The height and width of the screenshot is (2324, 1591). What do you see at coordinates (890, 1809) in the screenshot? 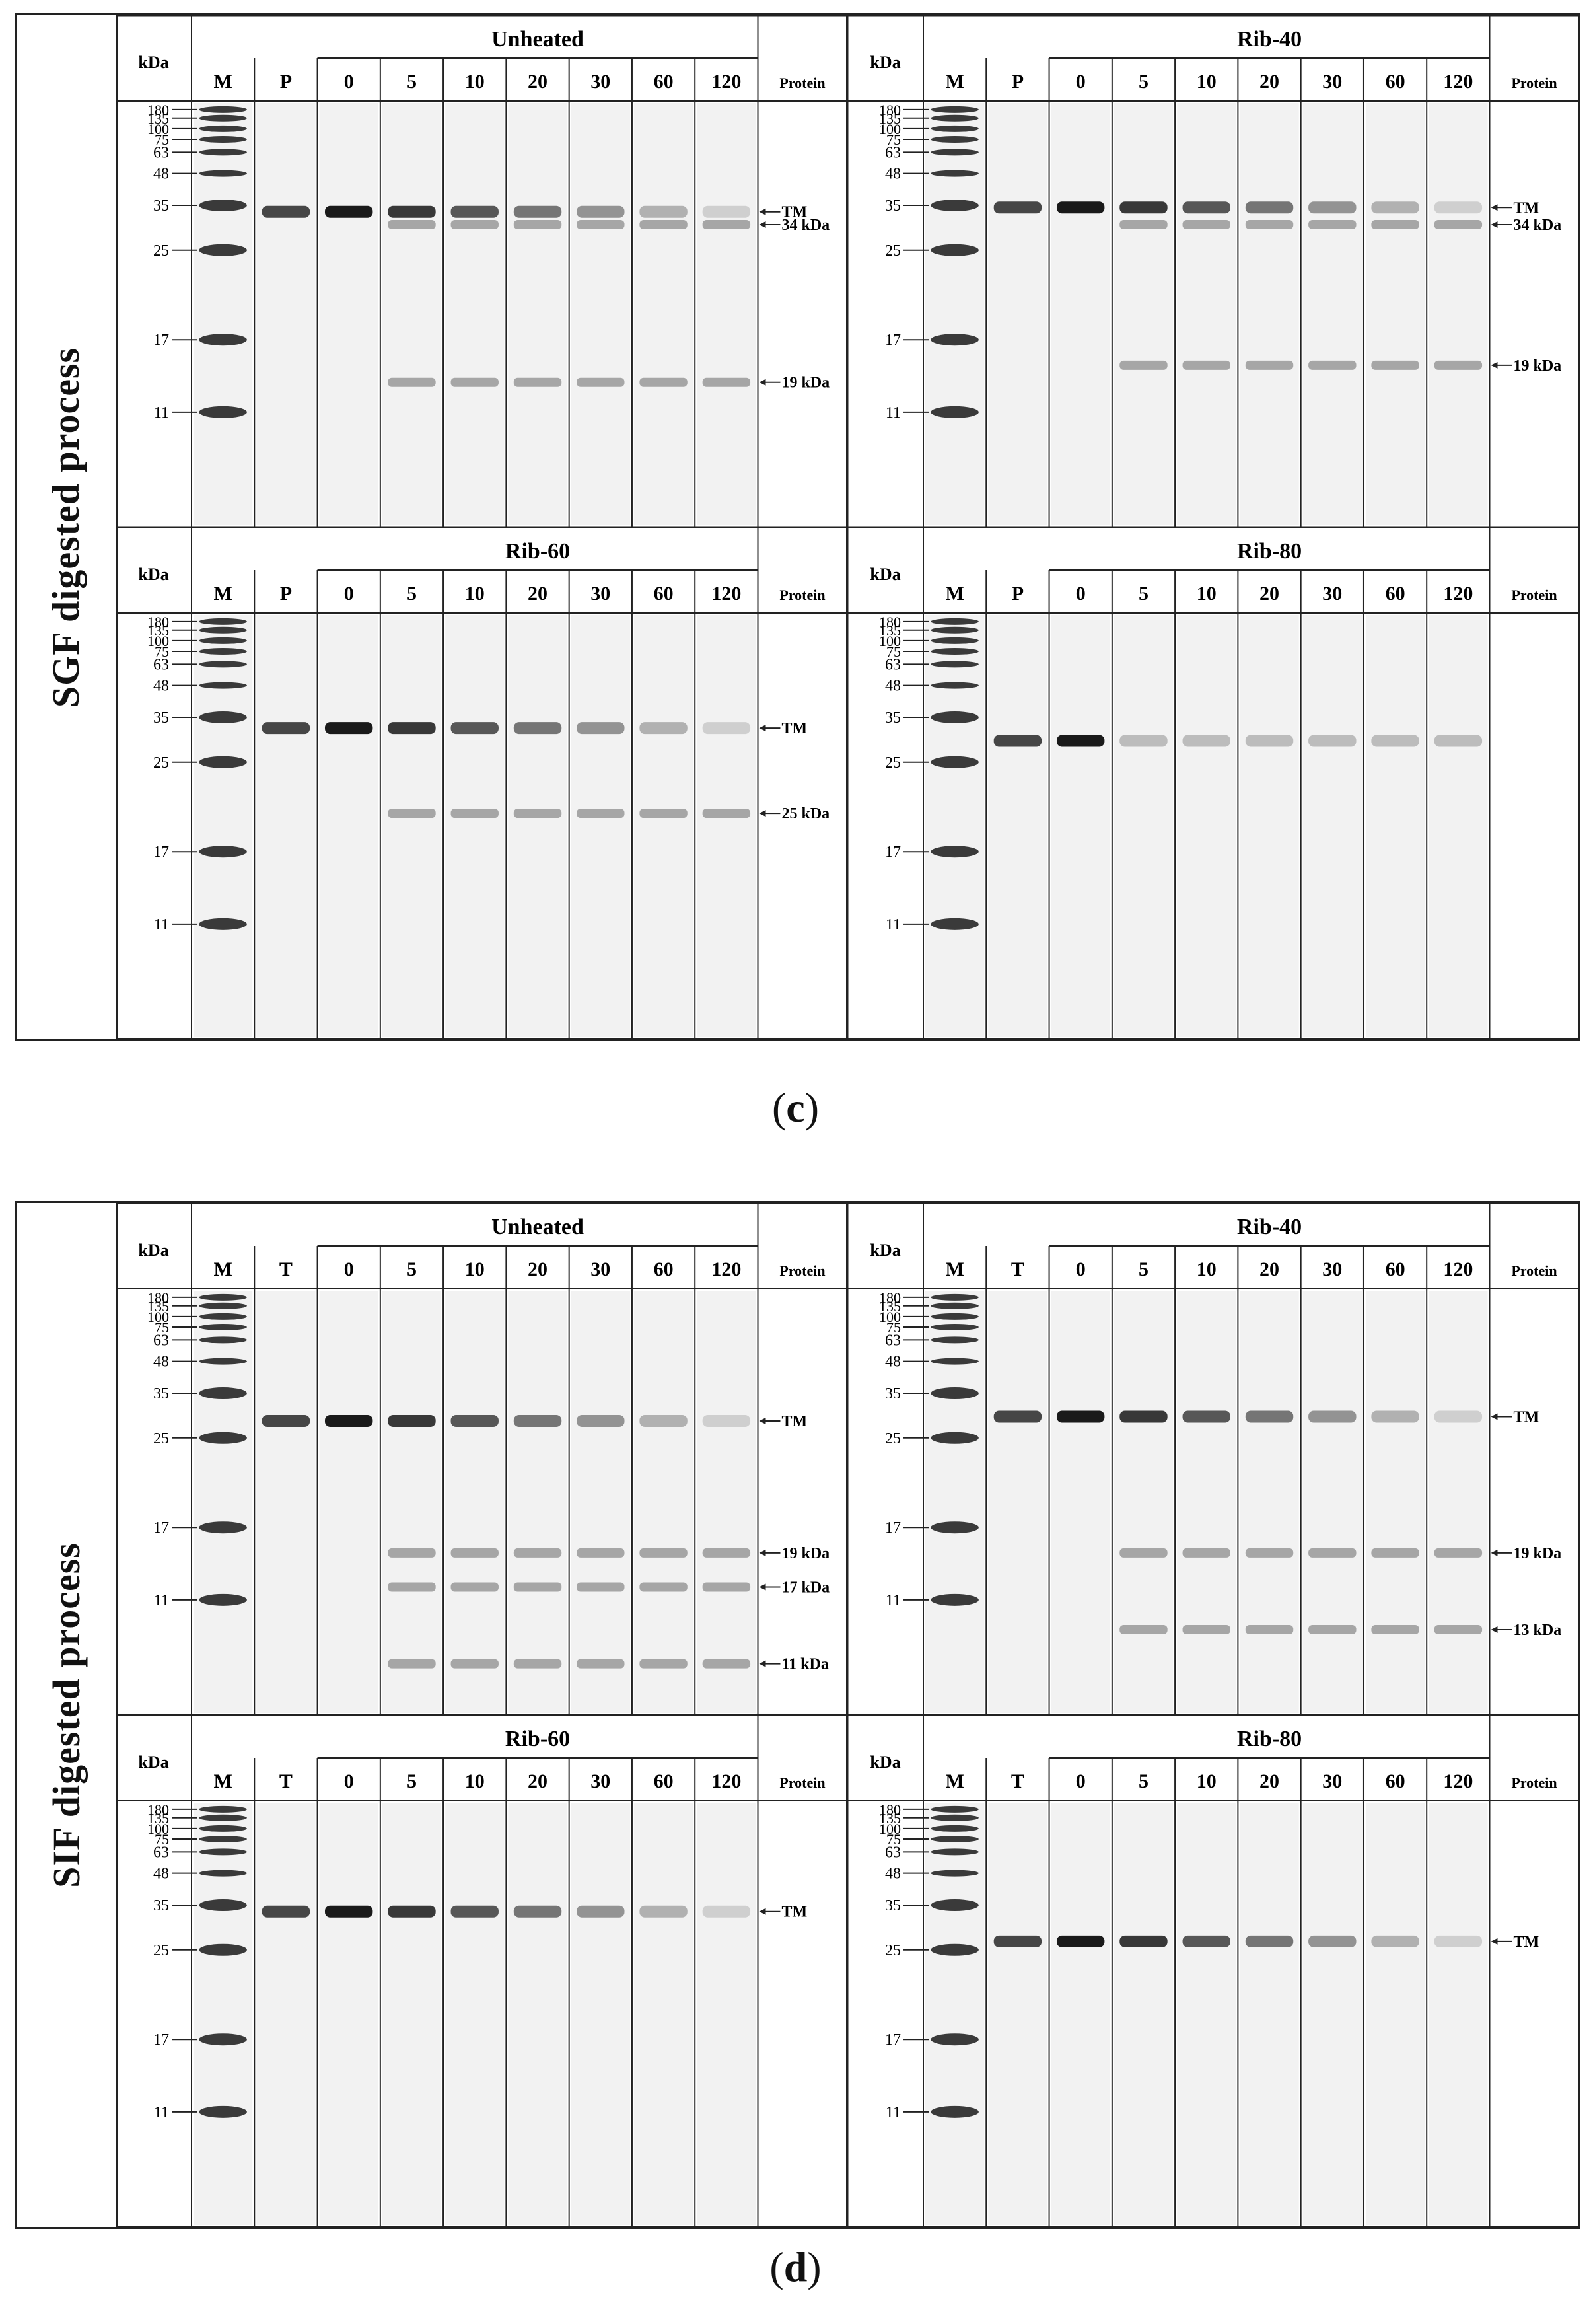
I see `marker-label: 180` at bounding box center [890, 1809].